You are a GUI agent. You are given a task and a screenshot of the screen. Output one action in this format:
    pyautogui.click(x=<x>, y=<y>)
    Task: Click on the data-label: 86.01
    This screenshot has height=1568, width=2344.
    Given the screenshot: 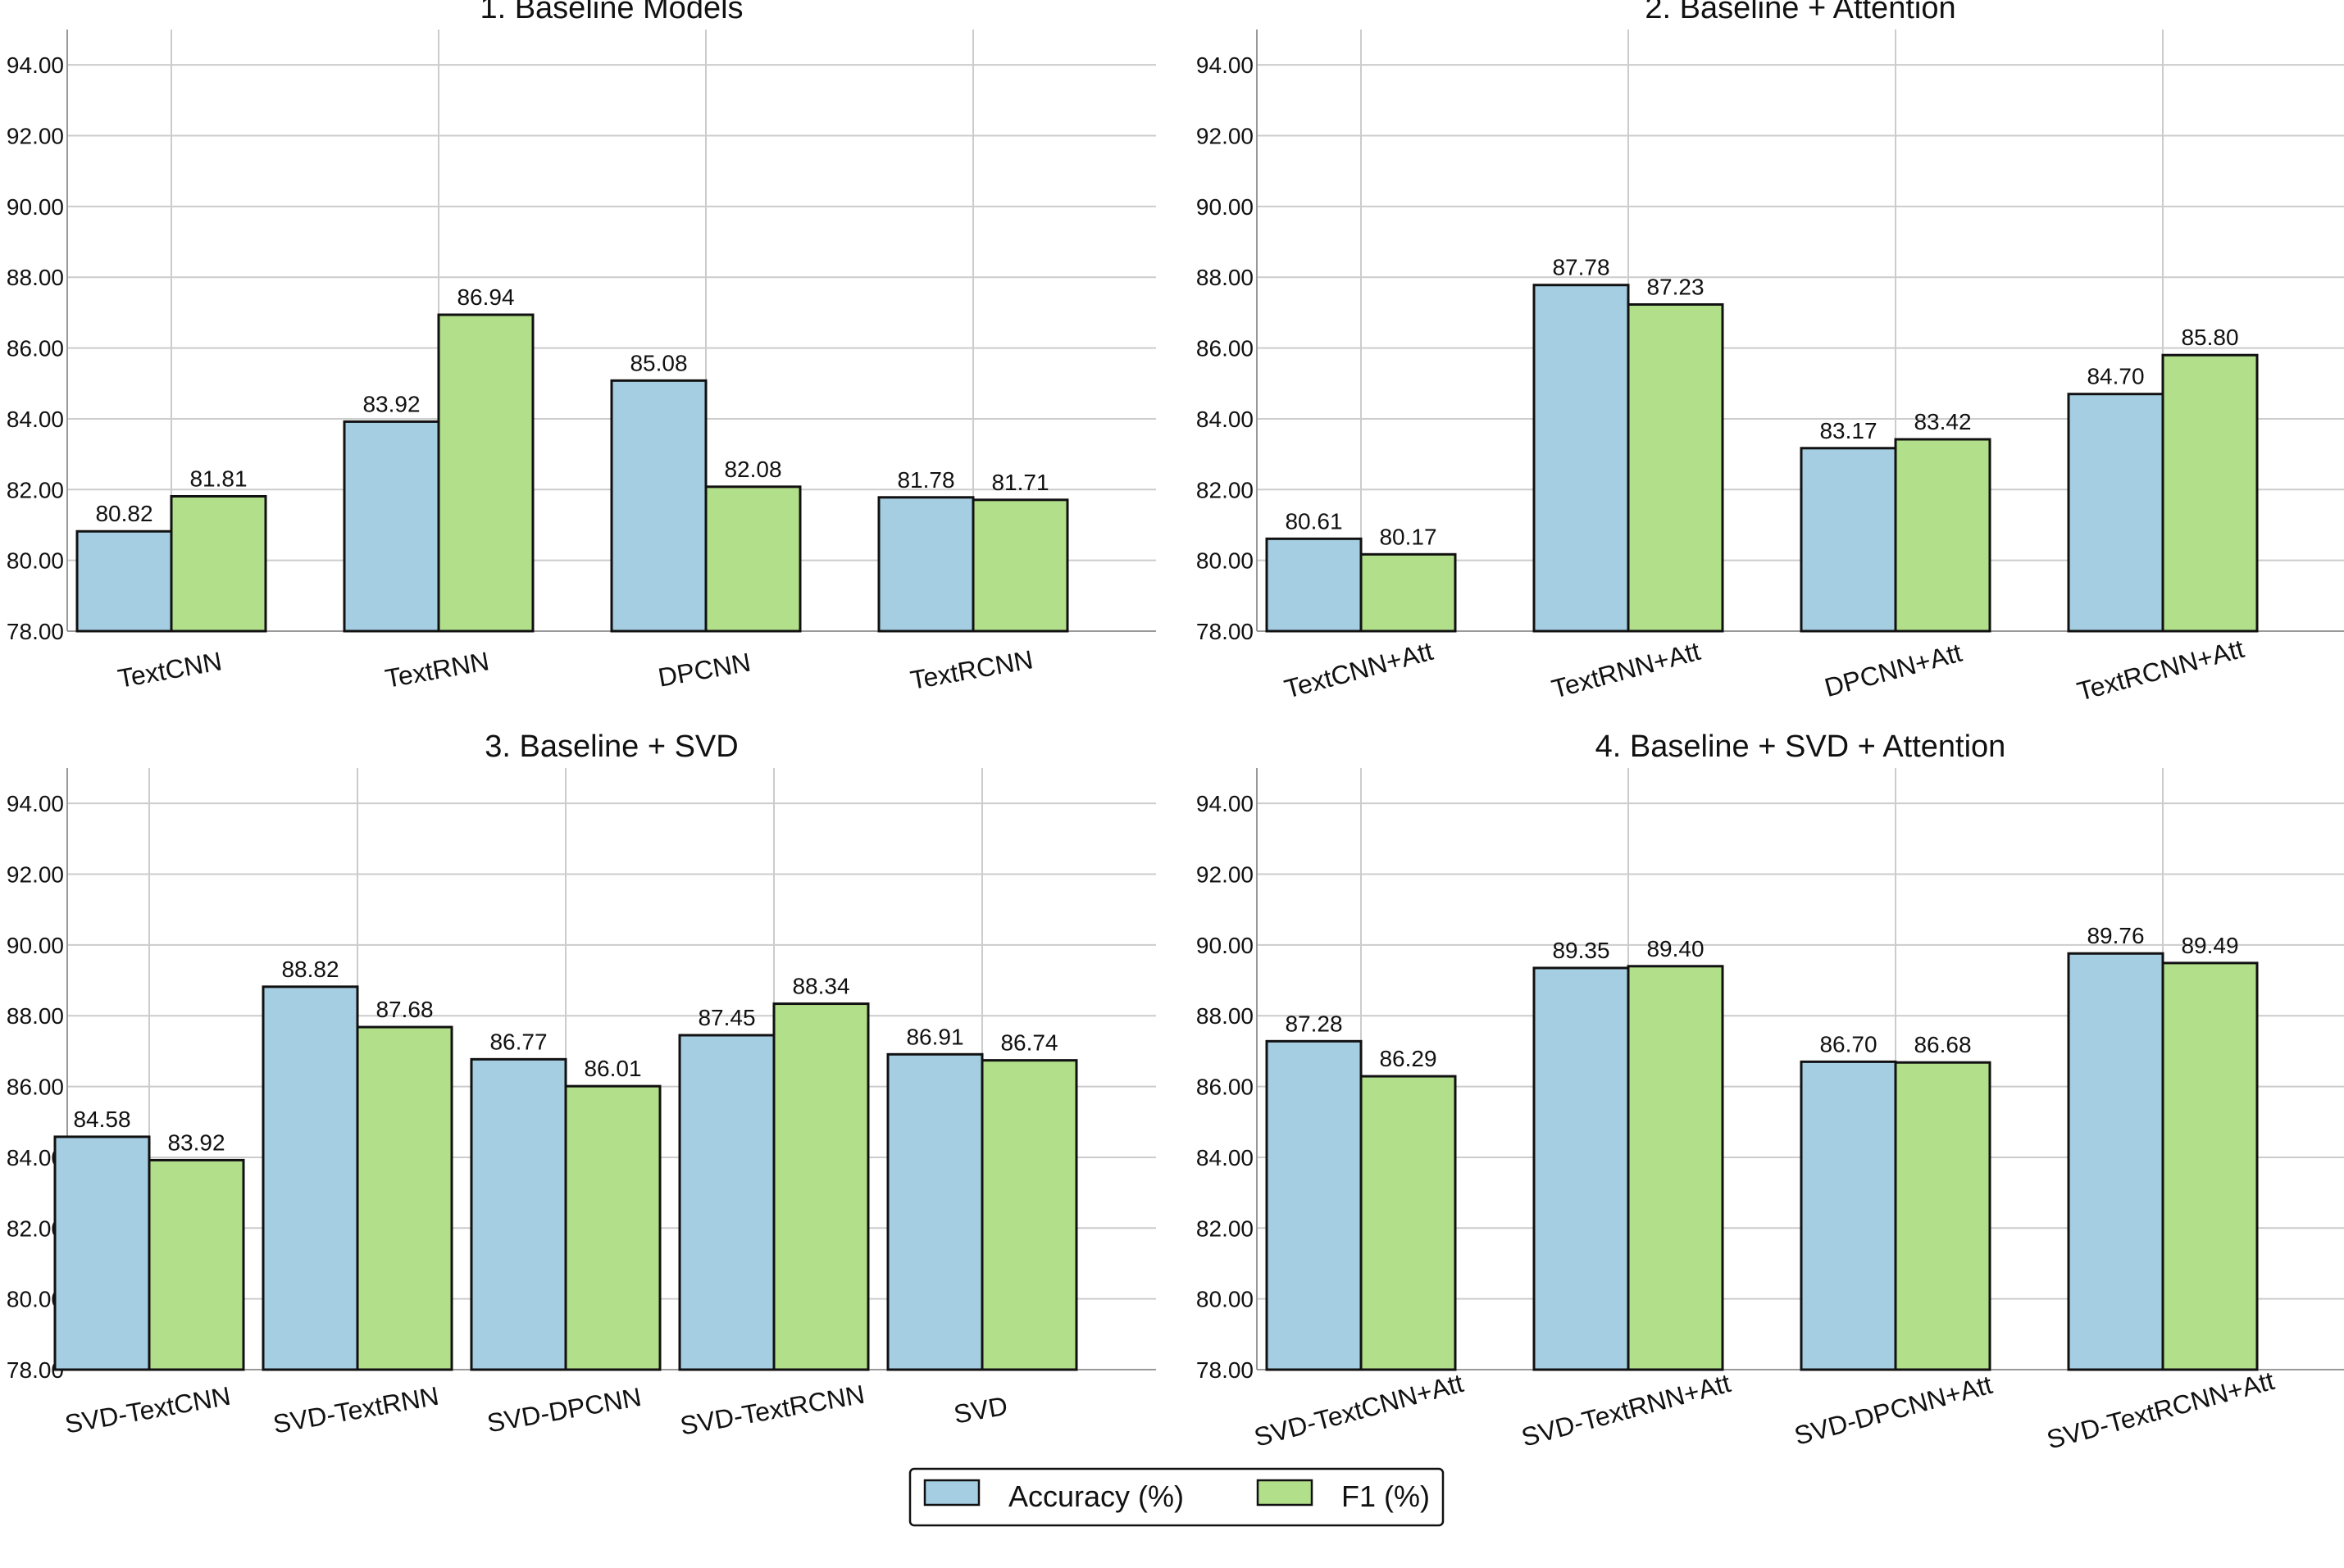 What is the action you would take?
    pyautogui.click(x=612, y=1068)
    